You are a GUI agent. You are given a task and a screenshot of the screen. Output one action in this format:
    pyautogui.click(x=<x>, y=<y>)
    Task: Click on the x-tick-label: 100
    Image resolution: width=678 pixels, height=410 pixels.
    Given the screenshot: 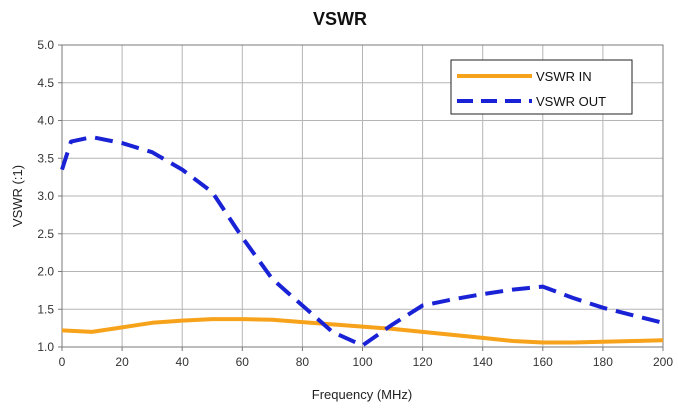 What is the action you would take?
    pyautogui.click(x=362, y=362)
    